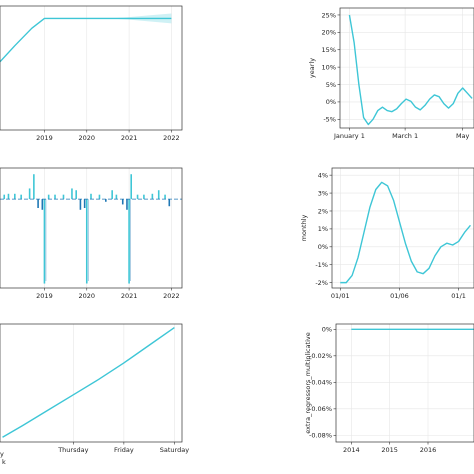 This screenshot has width=474, height=474. What do you see at coordinates (124, 450) in the screenshot?
I see `x-tick-label: Friday` at bounding box center [124, 450].